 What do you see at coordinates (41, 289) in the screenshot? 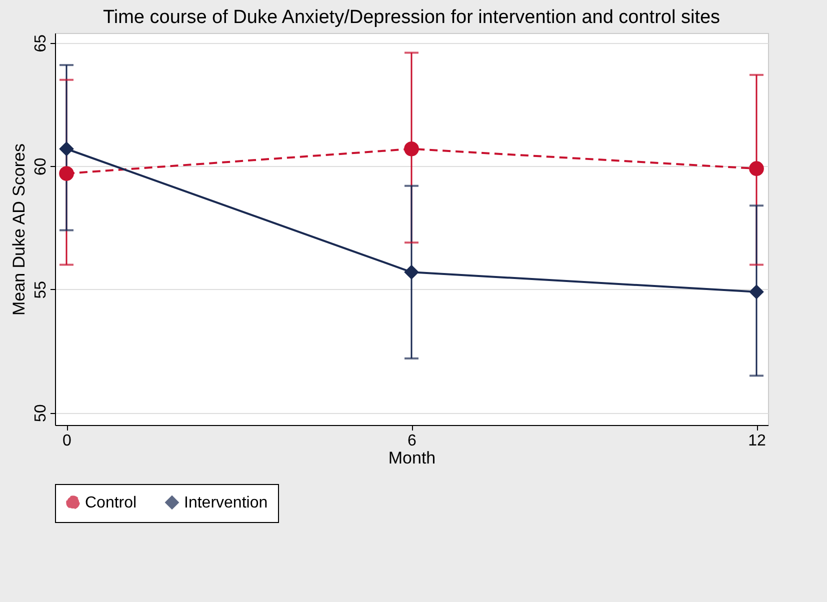
I see `y-tick-label: 55` at bounding box center [41, 289].